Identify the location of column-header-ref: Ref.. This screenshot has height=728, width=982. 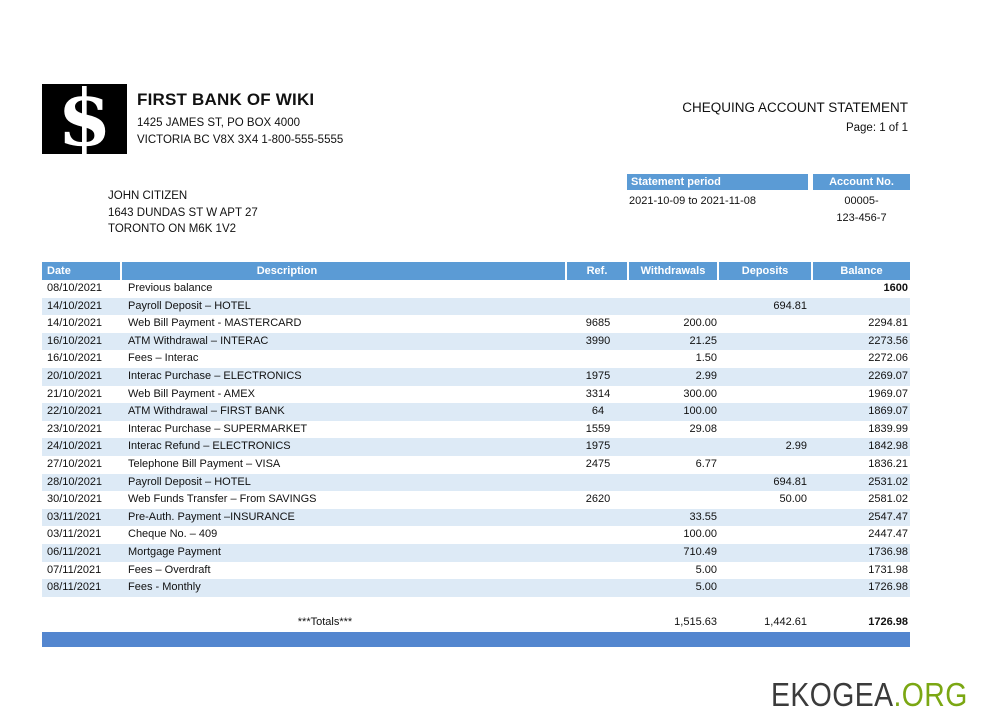
(597, 271).